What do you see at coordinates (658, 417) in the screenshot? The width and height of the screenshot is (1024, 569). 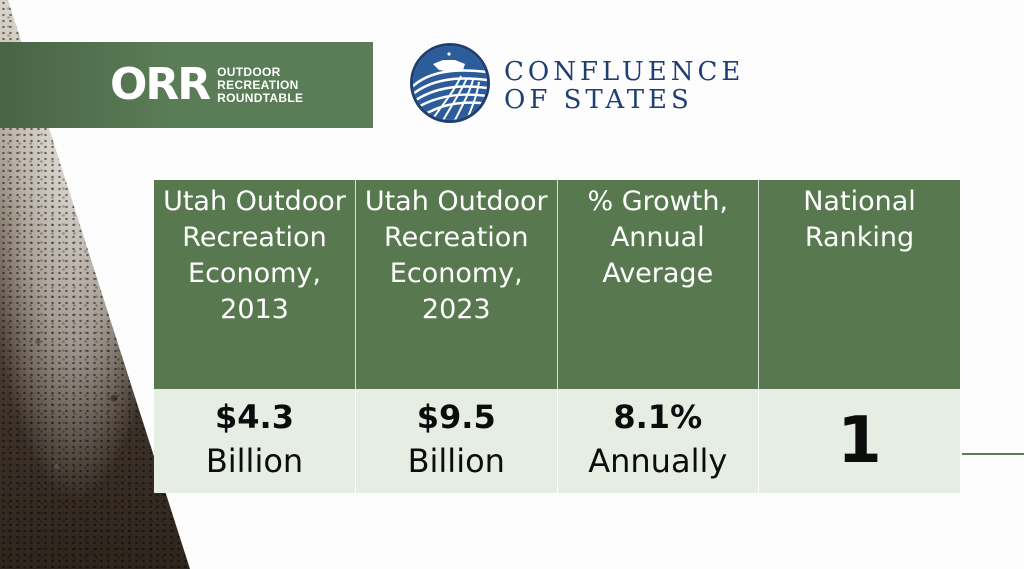 I see `value-amount-growth: 8.1%` at bounding box center [658, 417].